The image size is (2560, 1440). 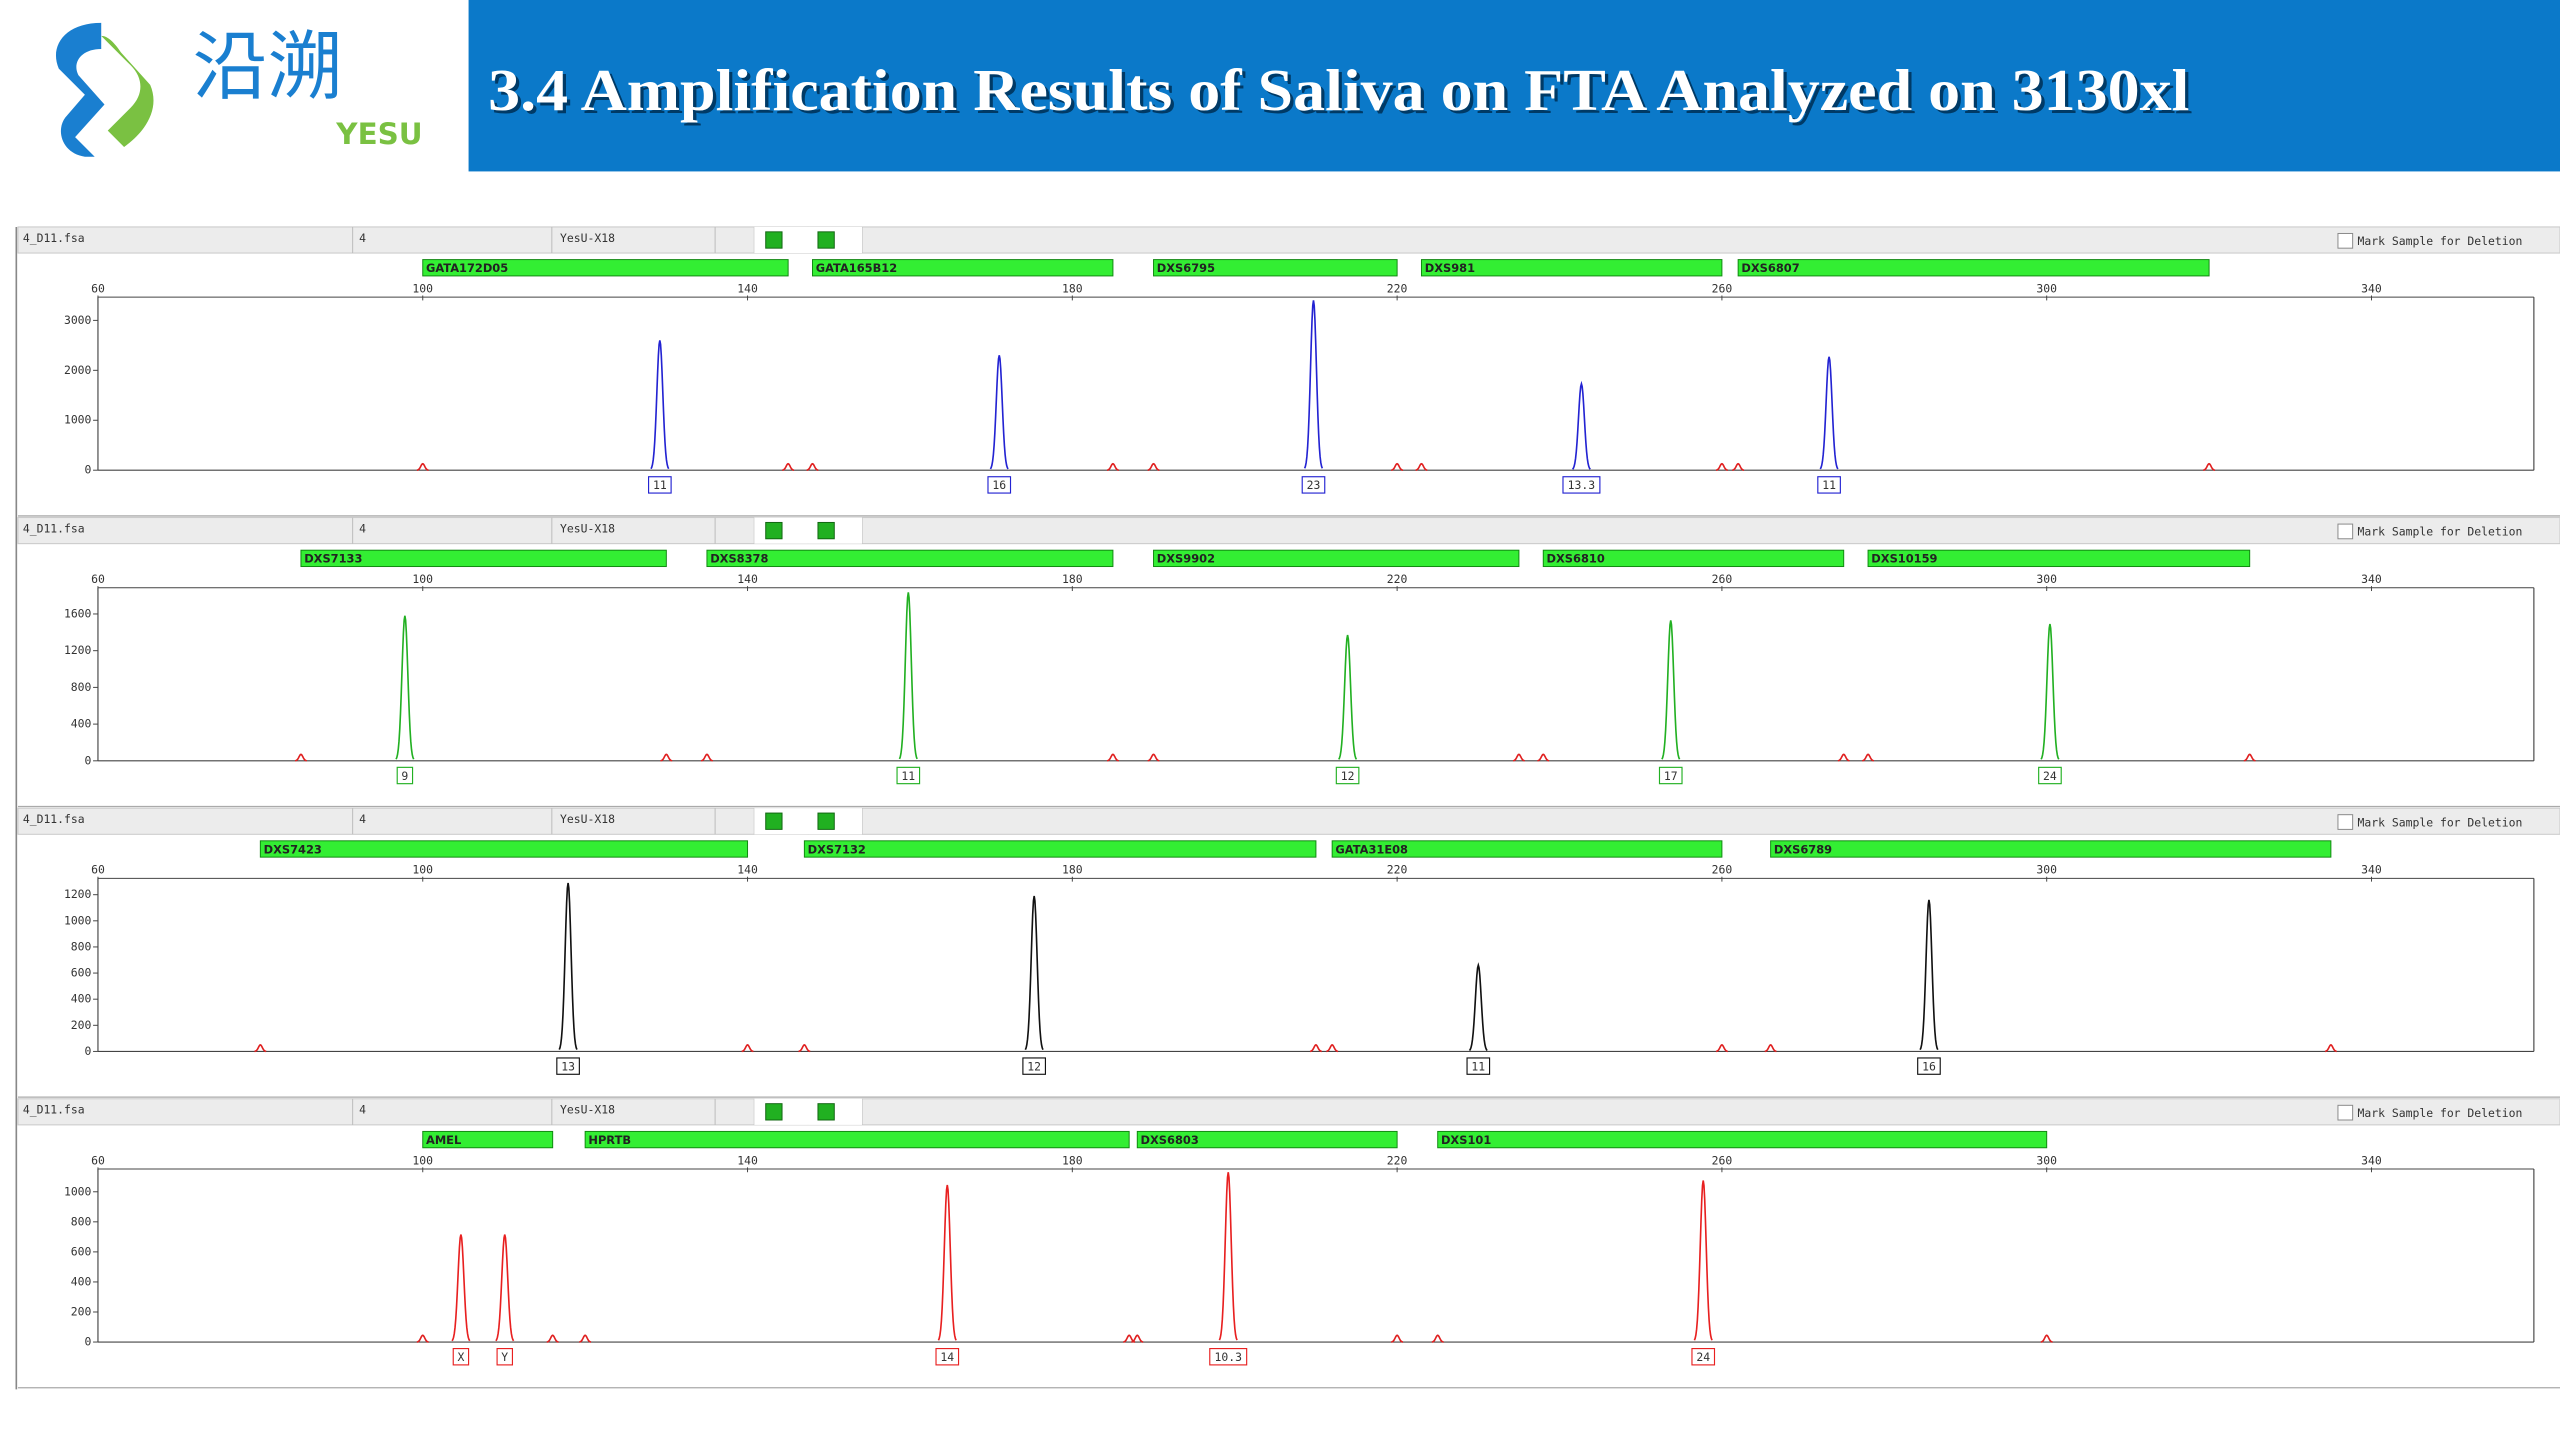 What do you see at coordinates (81, 973) in the screenshot?
I see `y-tick-label: 600` at bounding box center [81, 973].